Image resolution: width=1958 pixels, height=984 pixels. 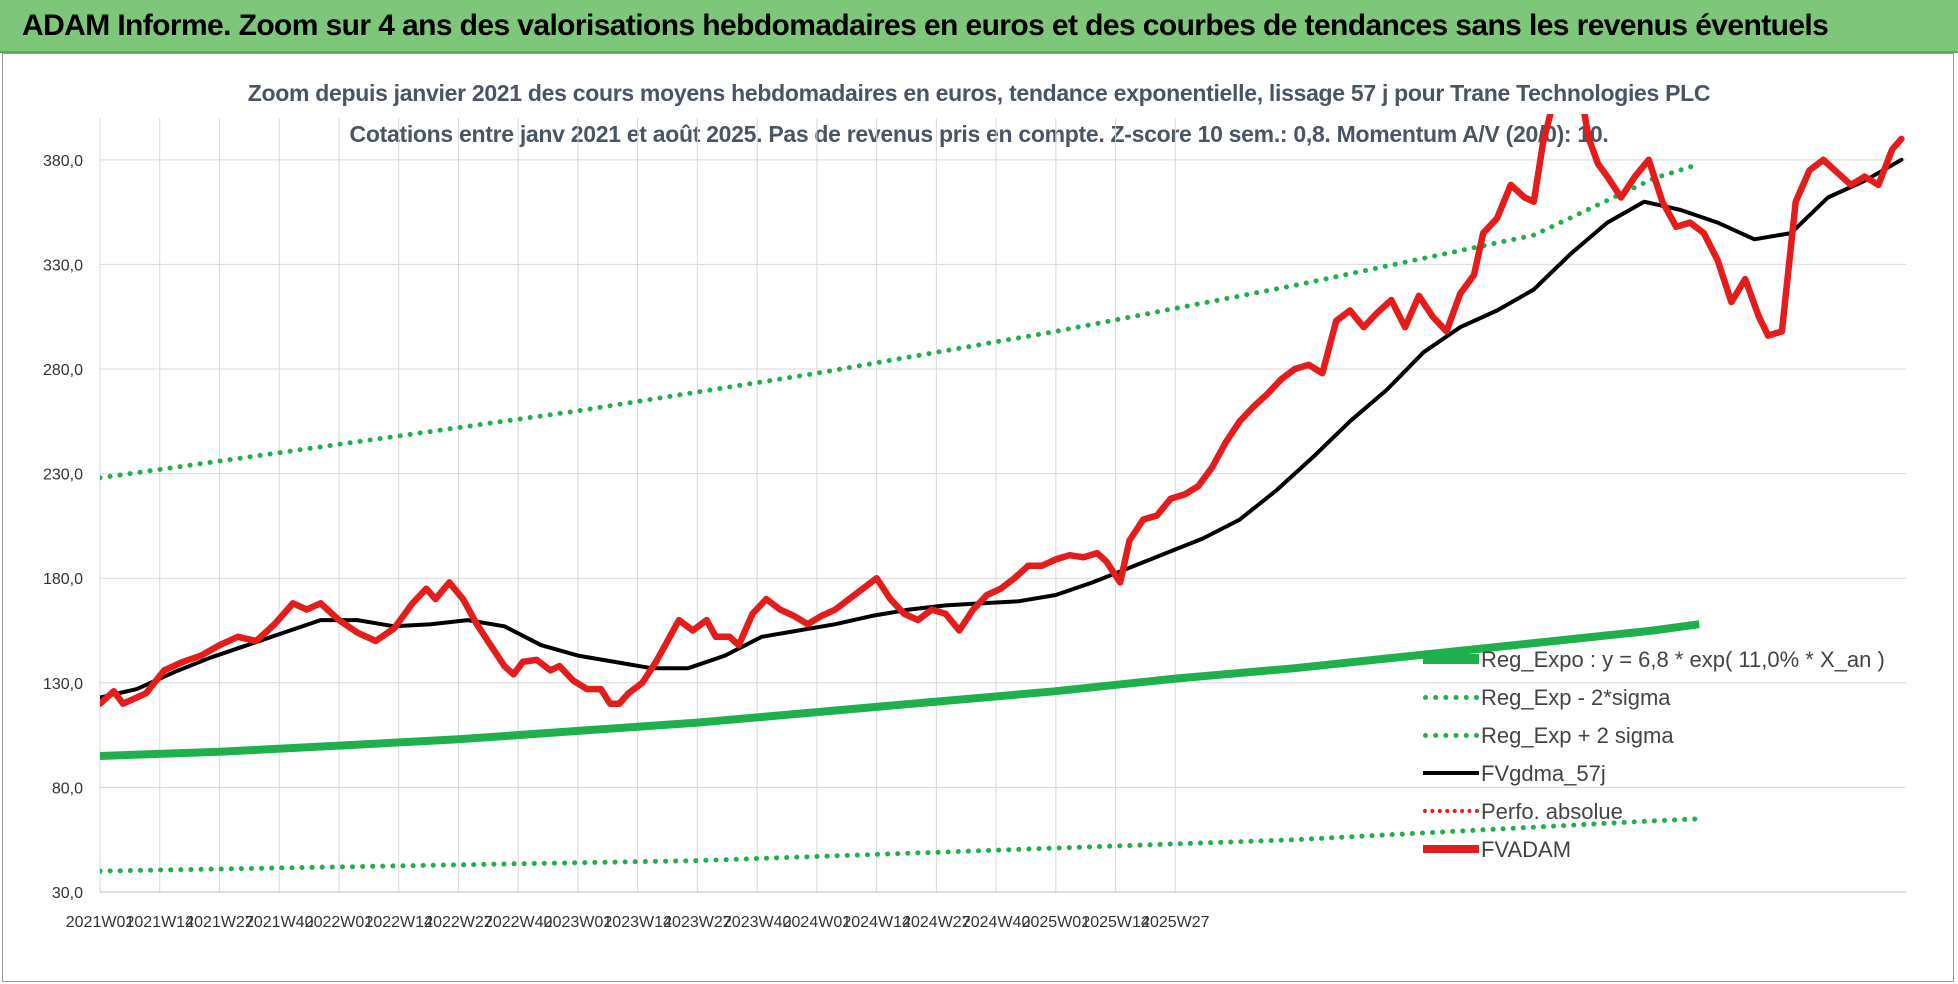 I want to click on legend-item-reg-expo: Reg_Expo : y = 6,8 * exp( 11,0% * X_an ), so click(x=1651, y=659).